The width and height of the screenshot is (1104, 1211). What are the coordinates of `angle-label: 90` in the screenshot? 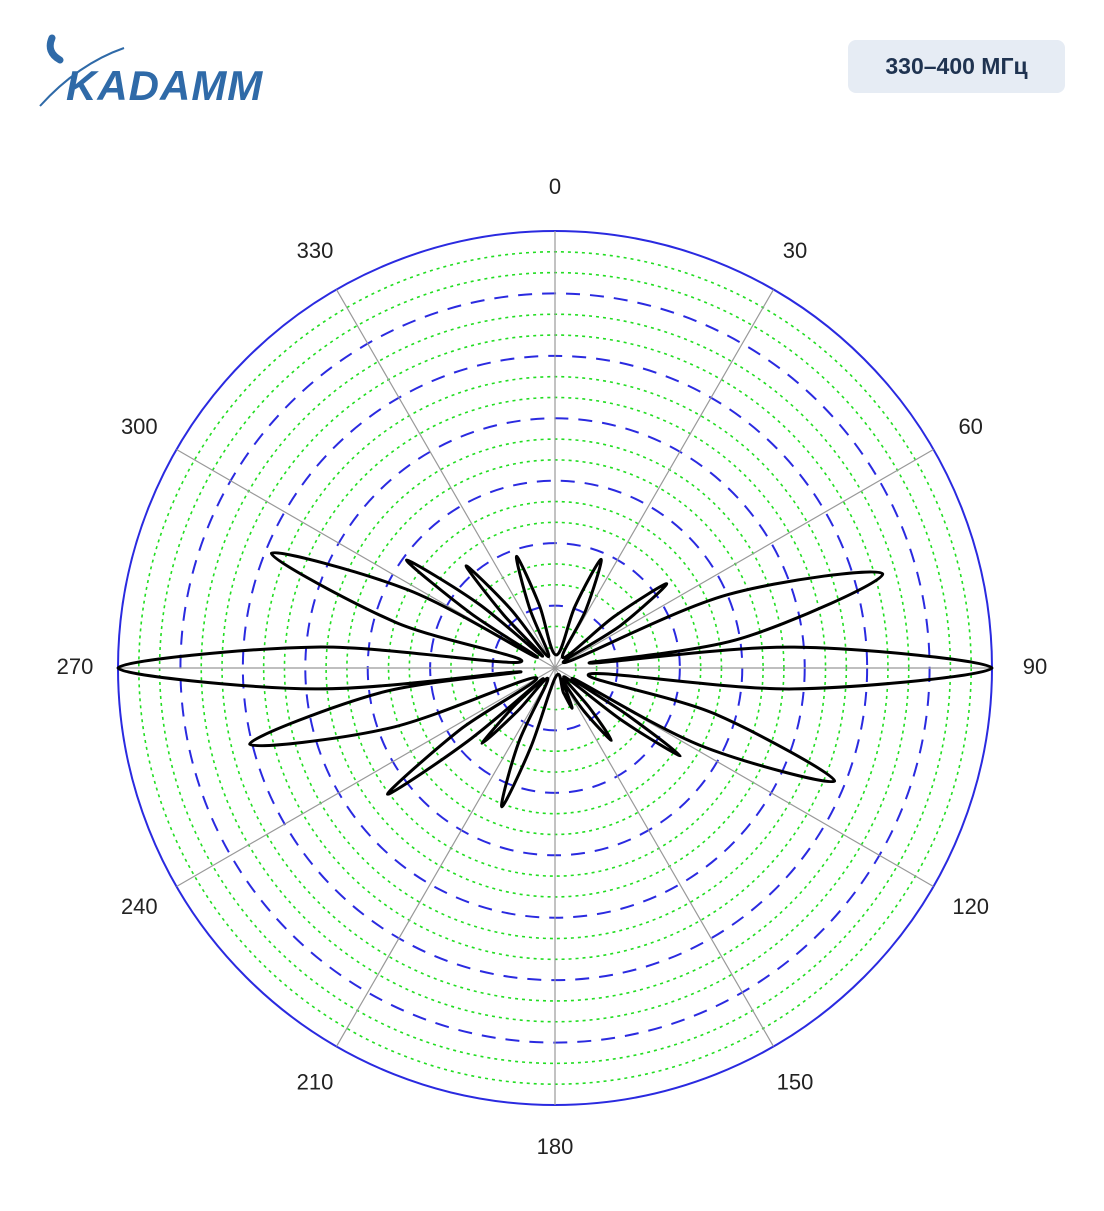 It's located at (1035, 666).